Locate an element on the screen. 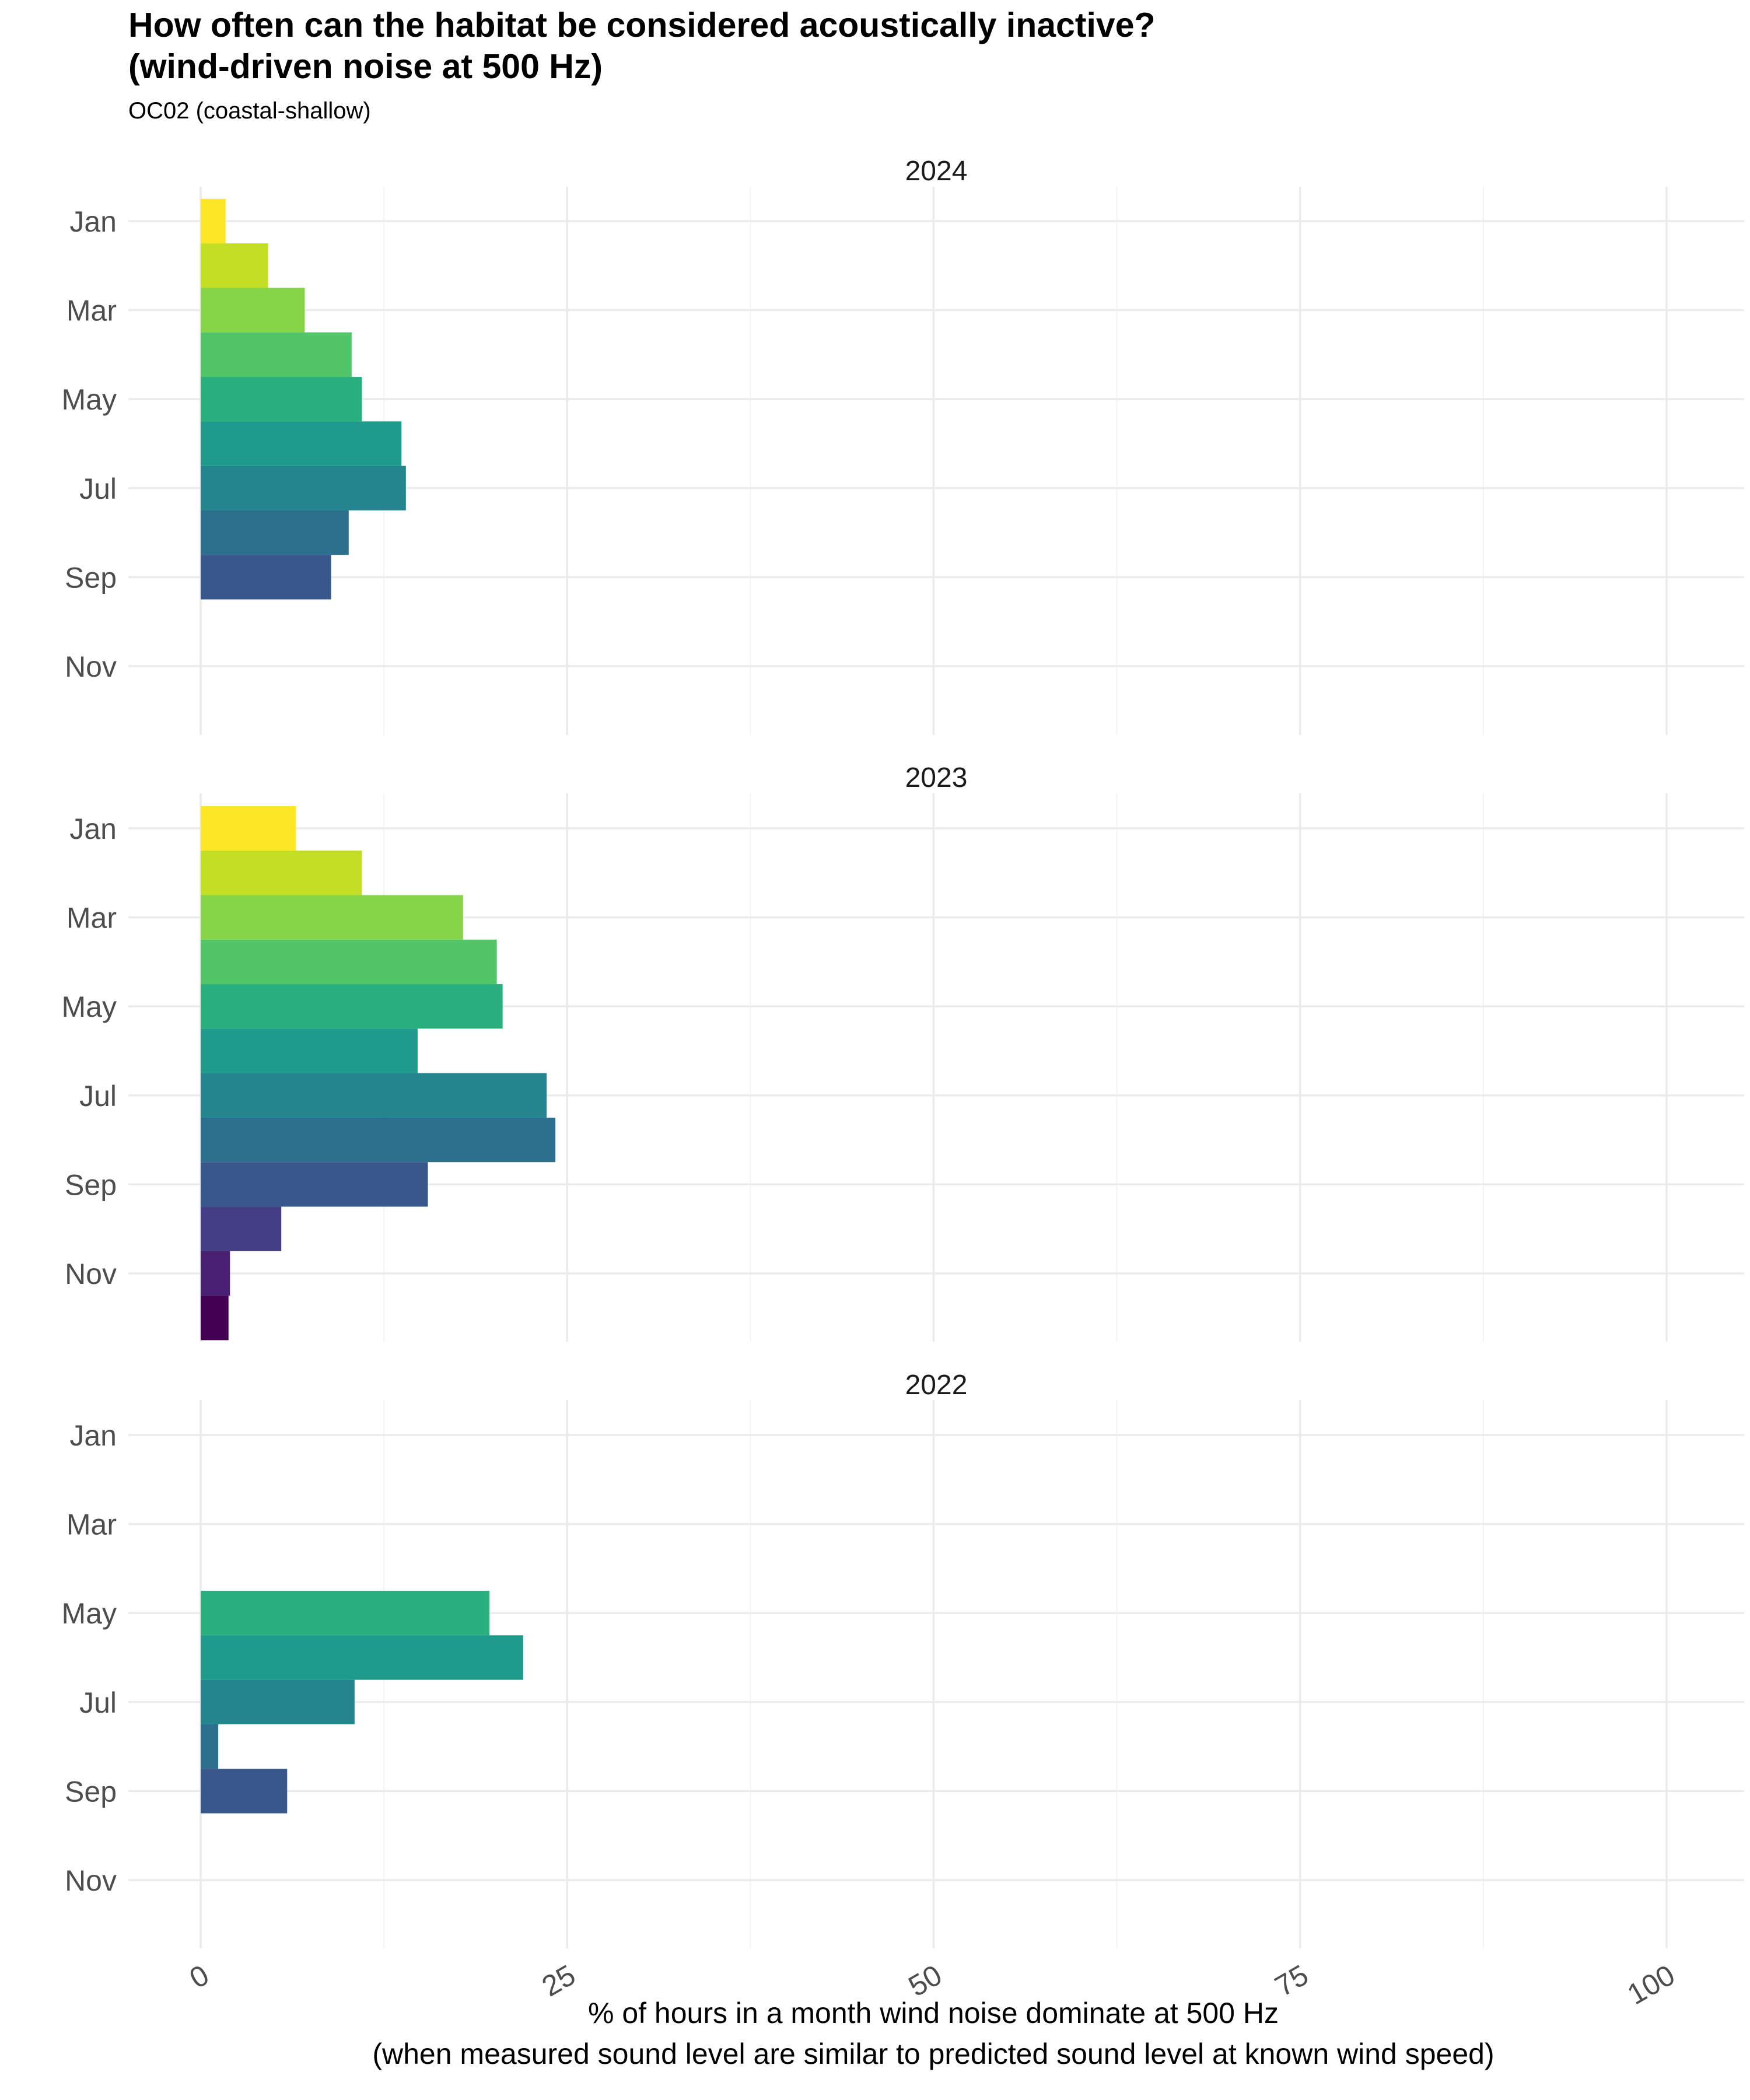 The image size is (1750, 2100). bar-2024-mar is located at coordinates (253, 310).